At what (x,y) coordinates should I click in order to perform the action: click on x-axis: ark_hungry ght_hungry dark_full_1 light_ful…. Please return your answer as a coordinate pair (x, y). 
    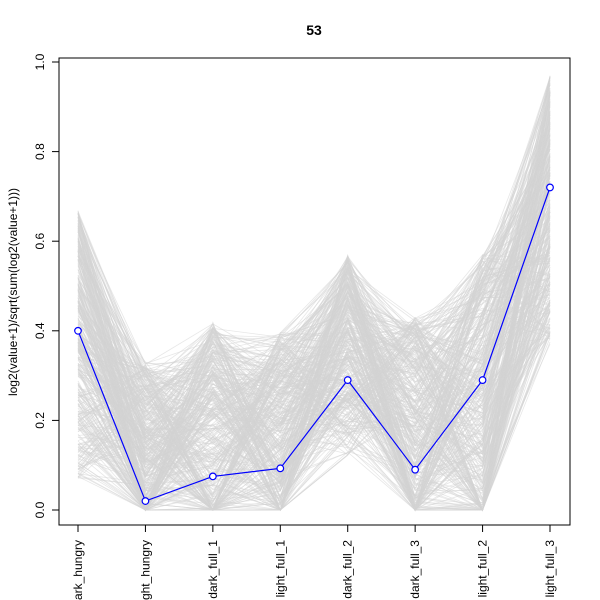
    Looking at the image, I should click on (314, 562).